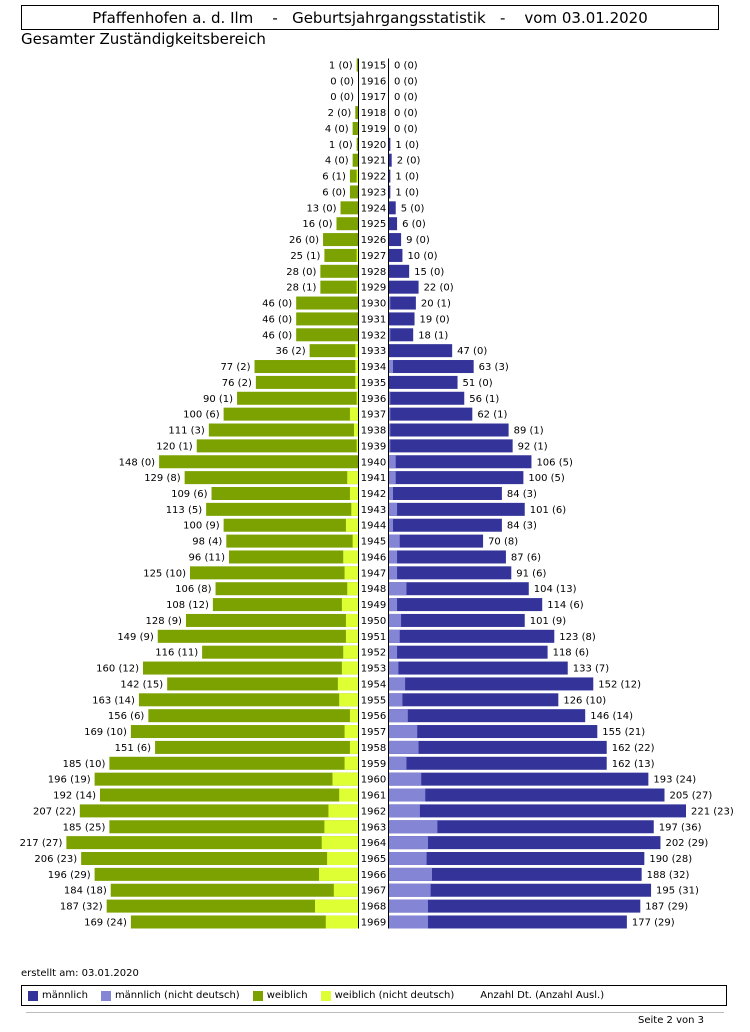 The image size is (750, 1032). Describe the element at coordinates (218, 399) in the screenshot. I see `data-label-female: 90 (1)` at that location.